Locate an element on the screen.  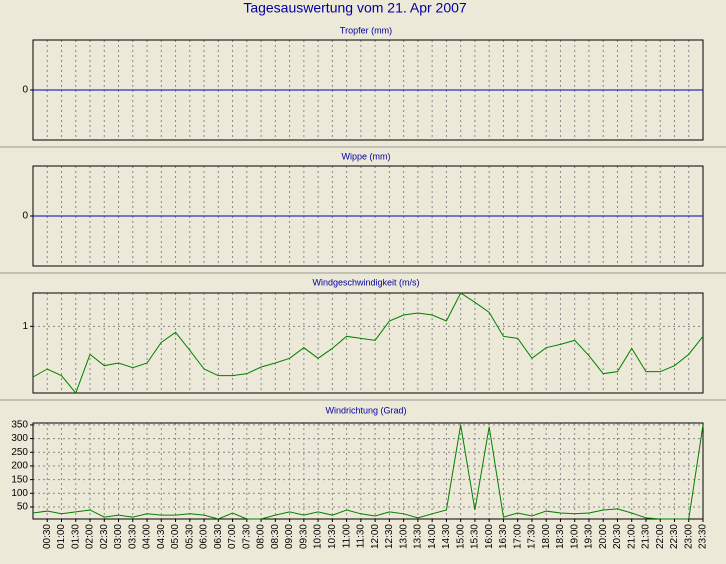
x-tick-label: 00:30 is located at coordinates (47, 536).